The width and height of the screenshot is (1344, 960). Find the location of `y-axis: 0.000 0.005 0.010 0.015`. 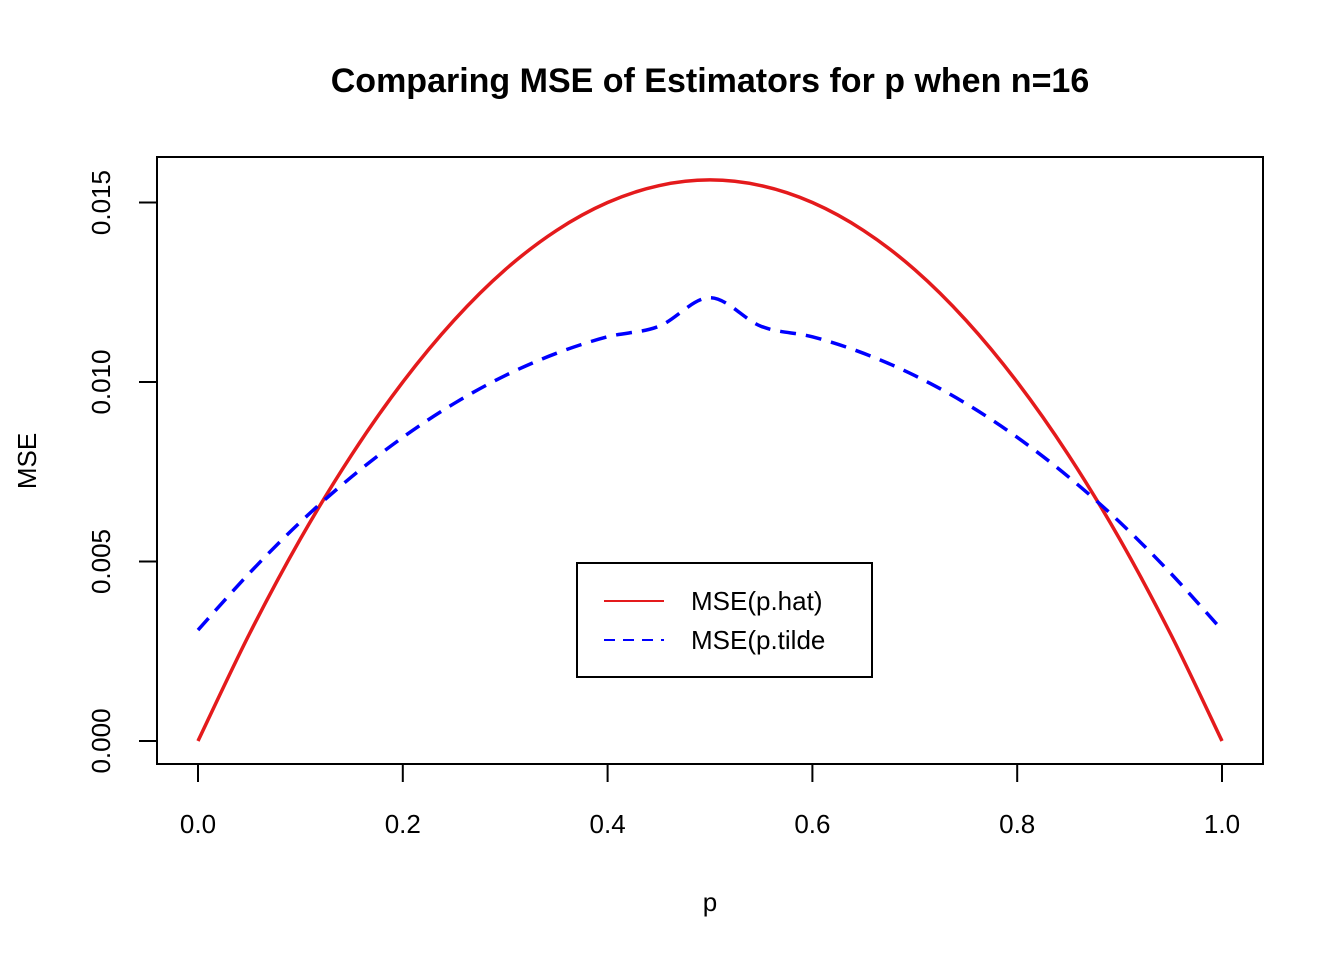

y-axis: 0.000 0.005 0.010 0.015 is located at coordinates (122, 472).